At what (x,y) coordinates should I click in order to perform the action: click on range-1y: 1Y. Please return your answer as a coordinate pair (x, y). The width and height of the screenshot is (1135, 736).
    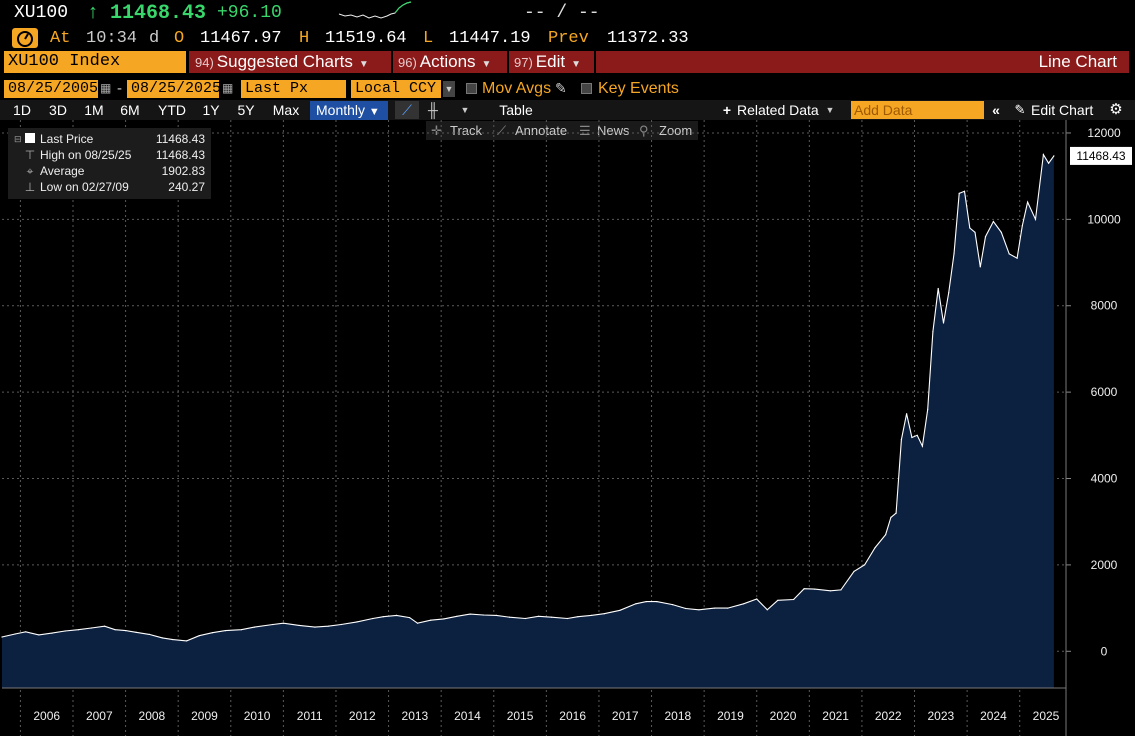
    Looking at the image, I should click on (211, 110).